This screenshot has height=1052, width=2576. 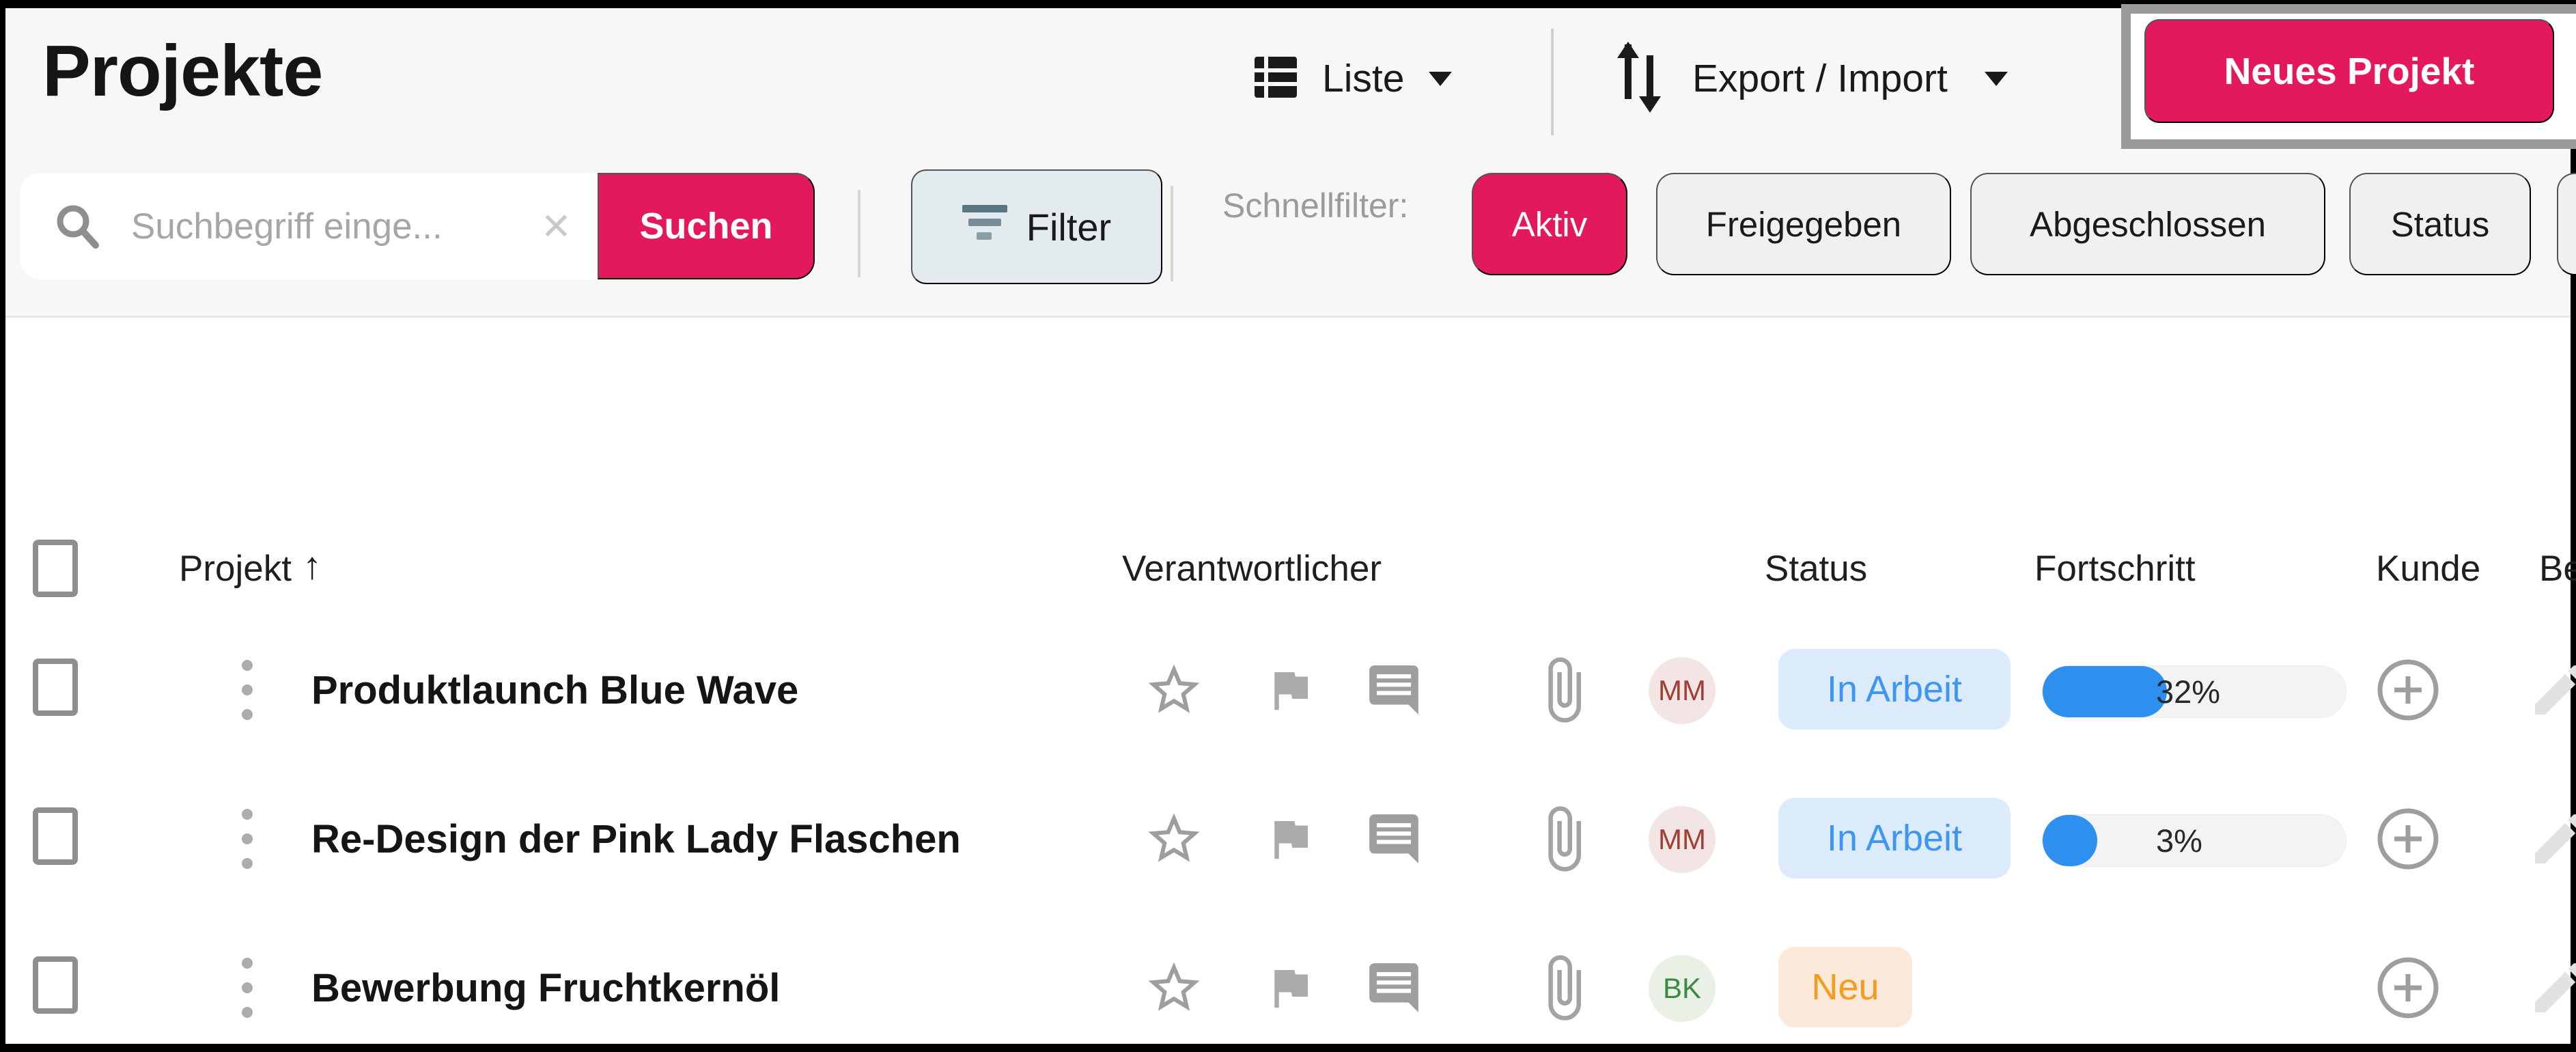 I want to click on filter-button: Filter, so click(x=1036, y=226).